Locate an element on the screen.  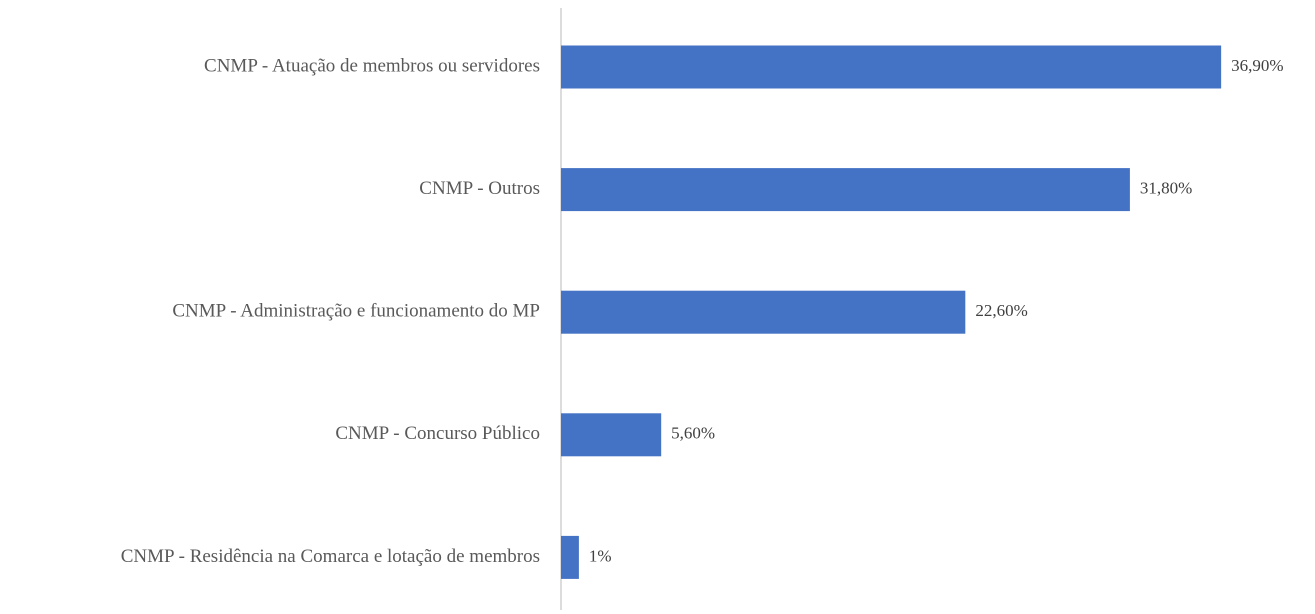
category-label: CNMP - Atuação de membros ou servidores is located at coordinates (372, 65).